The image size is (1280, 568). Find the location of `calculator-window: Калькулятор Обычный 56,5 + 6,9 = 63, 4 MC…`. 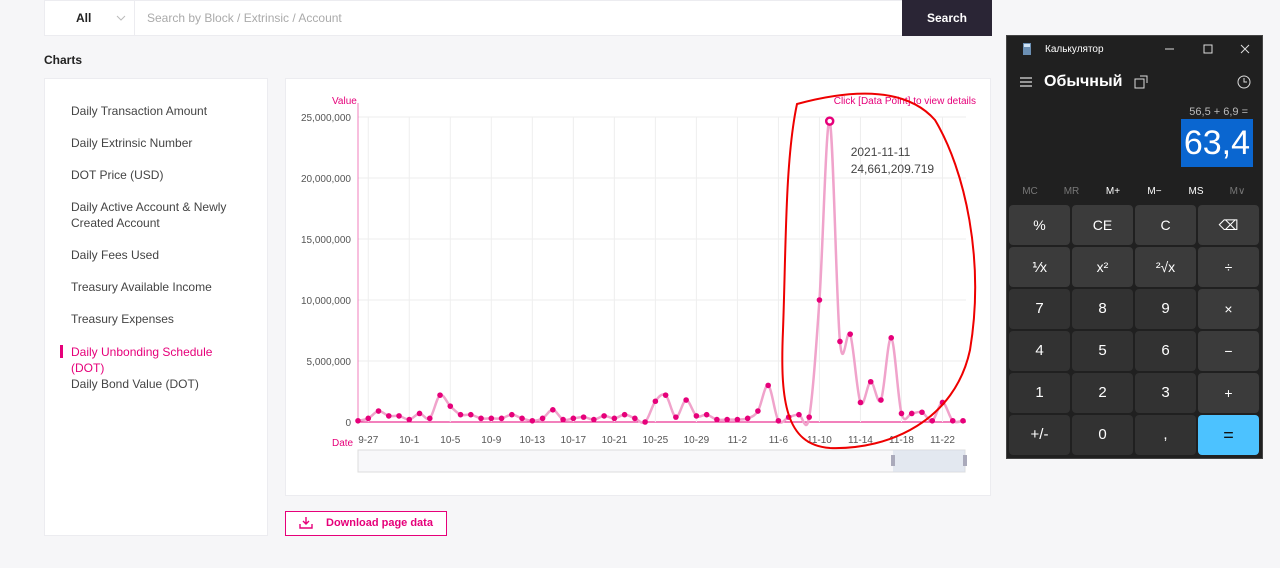

calculator-window: Калькулятор Обычный 56,5 + 6,9 = 63, 4 MC… is located at coordinates (1134, 247).